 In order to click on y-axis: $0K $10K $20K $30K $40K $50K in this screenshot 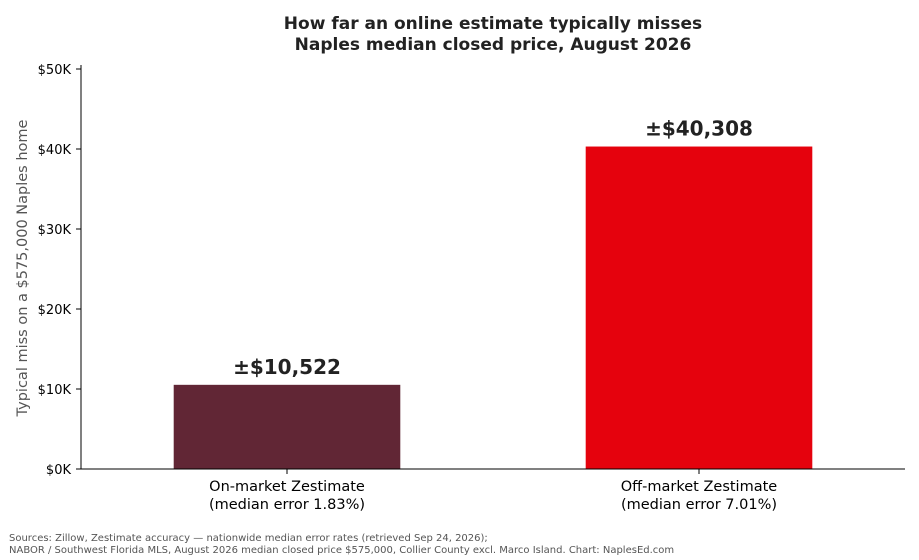, I will do `click(60, 270)`.